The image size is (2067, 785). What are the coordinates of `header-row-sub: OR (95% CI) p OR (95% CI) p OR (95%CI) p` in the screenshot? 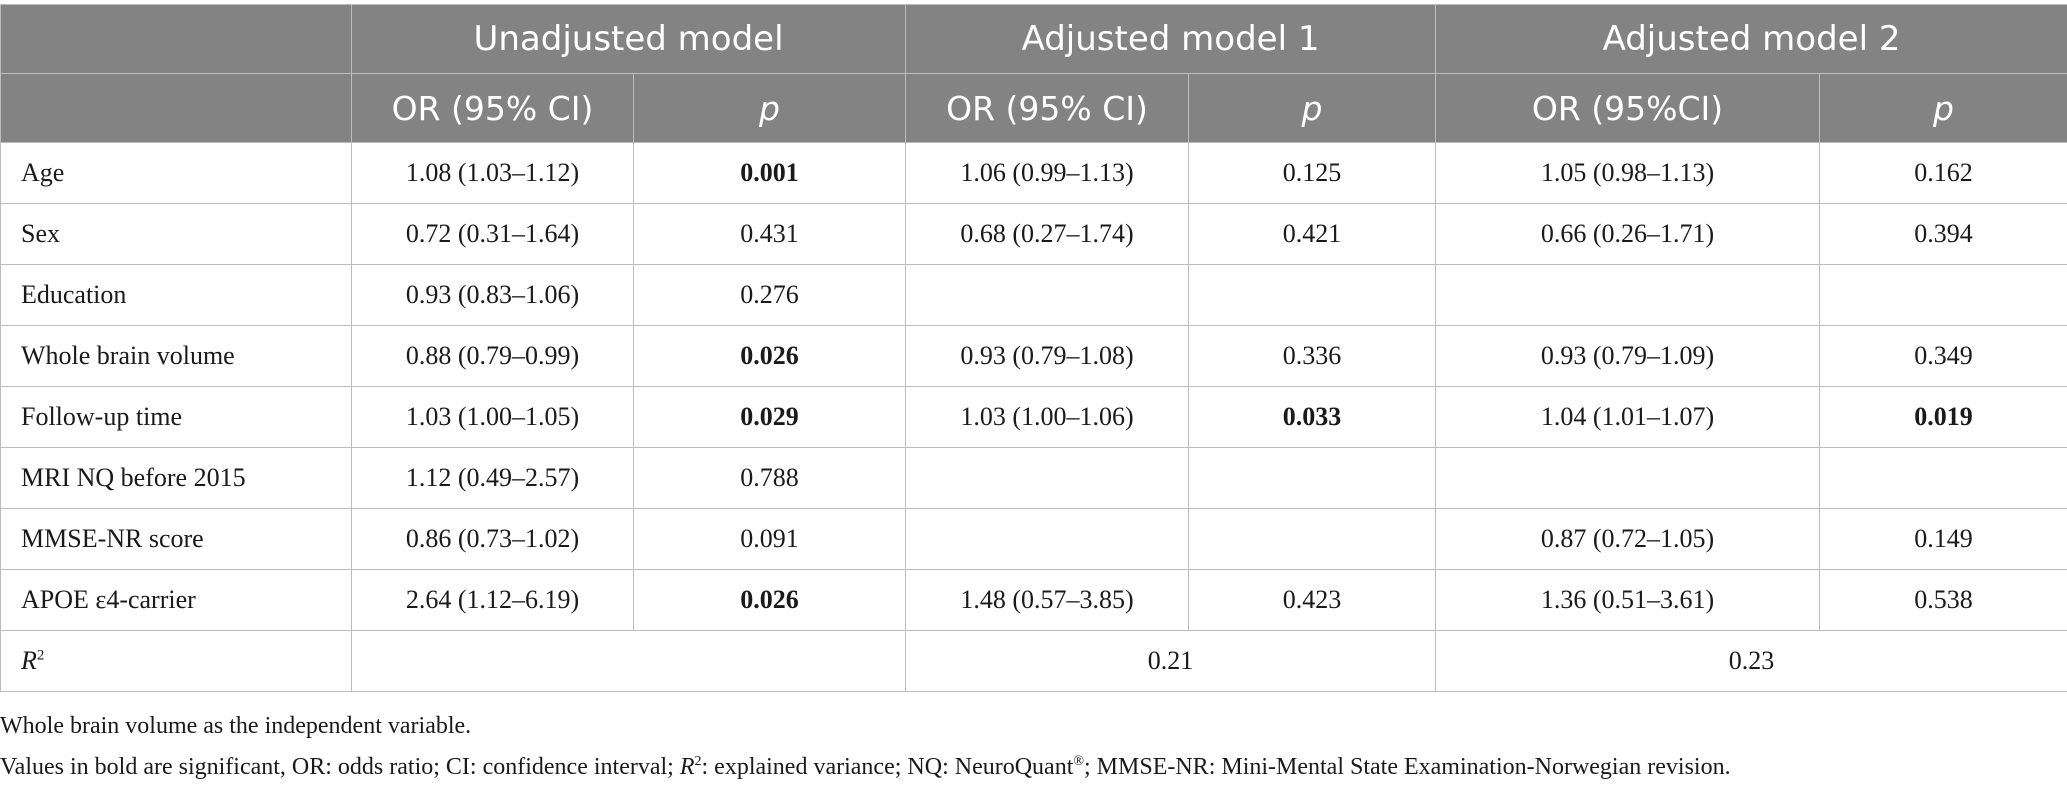 It's located at (1034, 108).